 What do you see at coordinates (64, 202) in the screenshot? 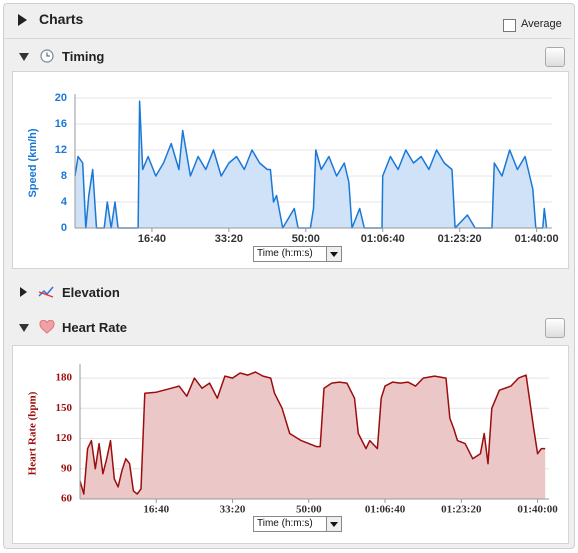
I see `y-tick-label: 4` at bounding box center [64, 202].